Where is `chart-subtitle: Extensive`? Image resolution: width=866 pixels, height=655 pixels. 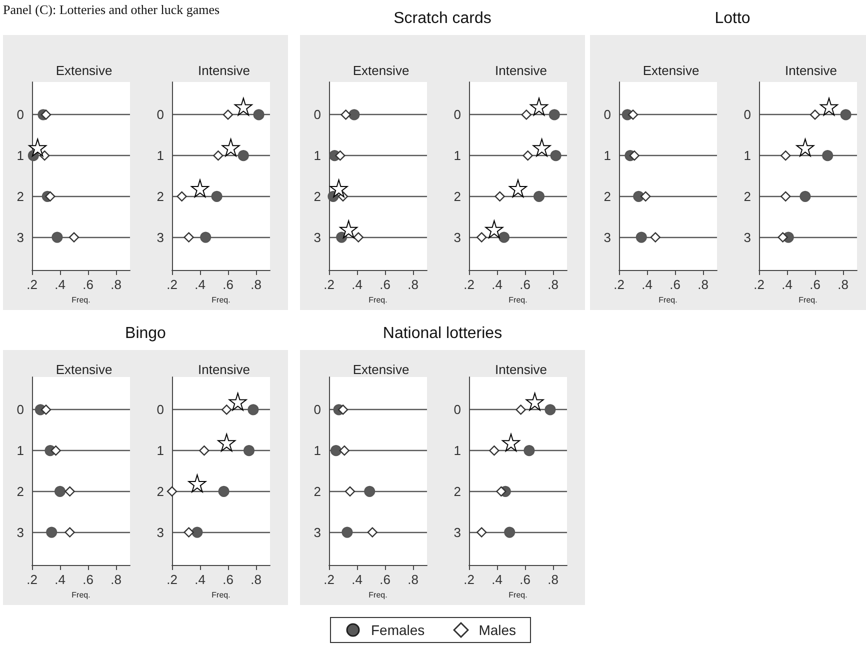 chart-subtitle: Extensive is located at coordinates (381, 369).